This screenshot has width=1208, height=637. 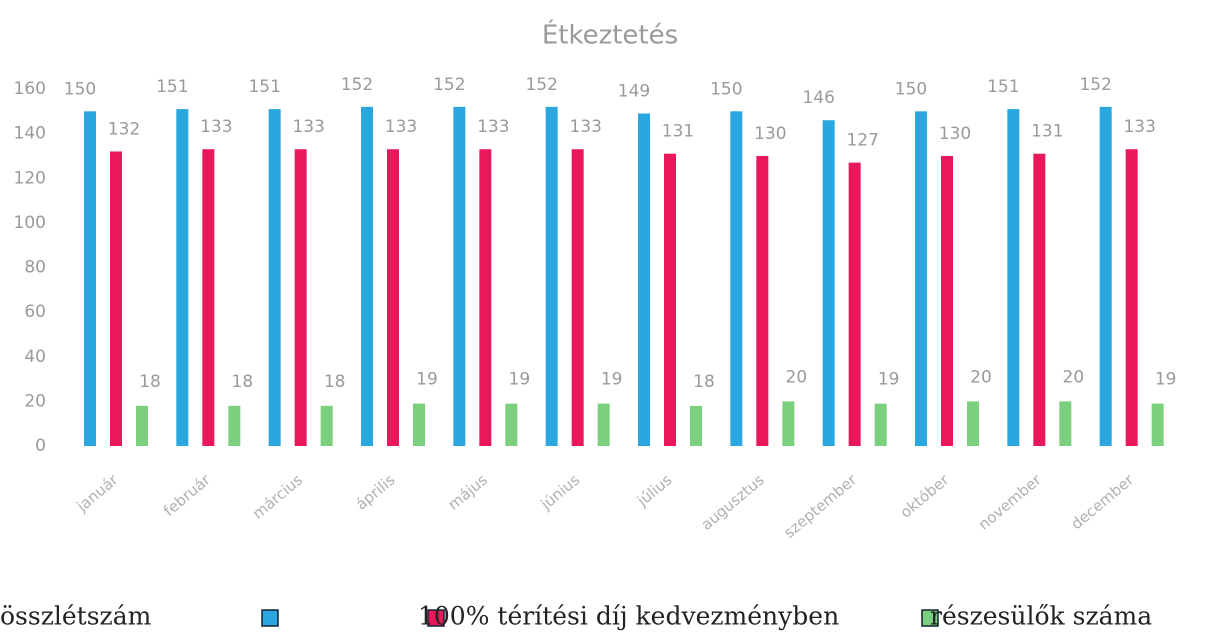 I want to click on y-tick-label: 80, so click(x=35, y=268).